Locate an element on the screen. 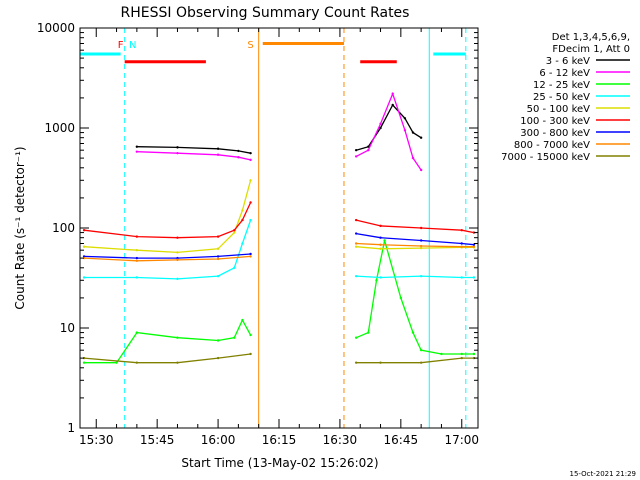 The height and width of the screenshot is (480, 640). y-tick-label-2: 100 is located at coordinates (63, 228).